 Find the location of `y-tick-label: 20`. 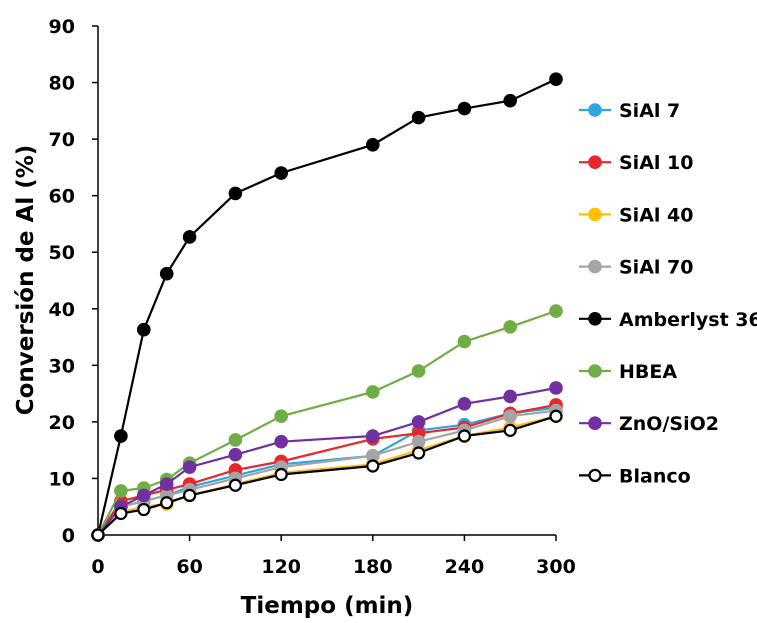

y-tick-label: 20 is located at coordinates (62, 423).